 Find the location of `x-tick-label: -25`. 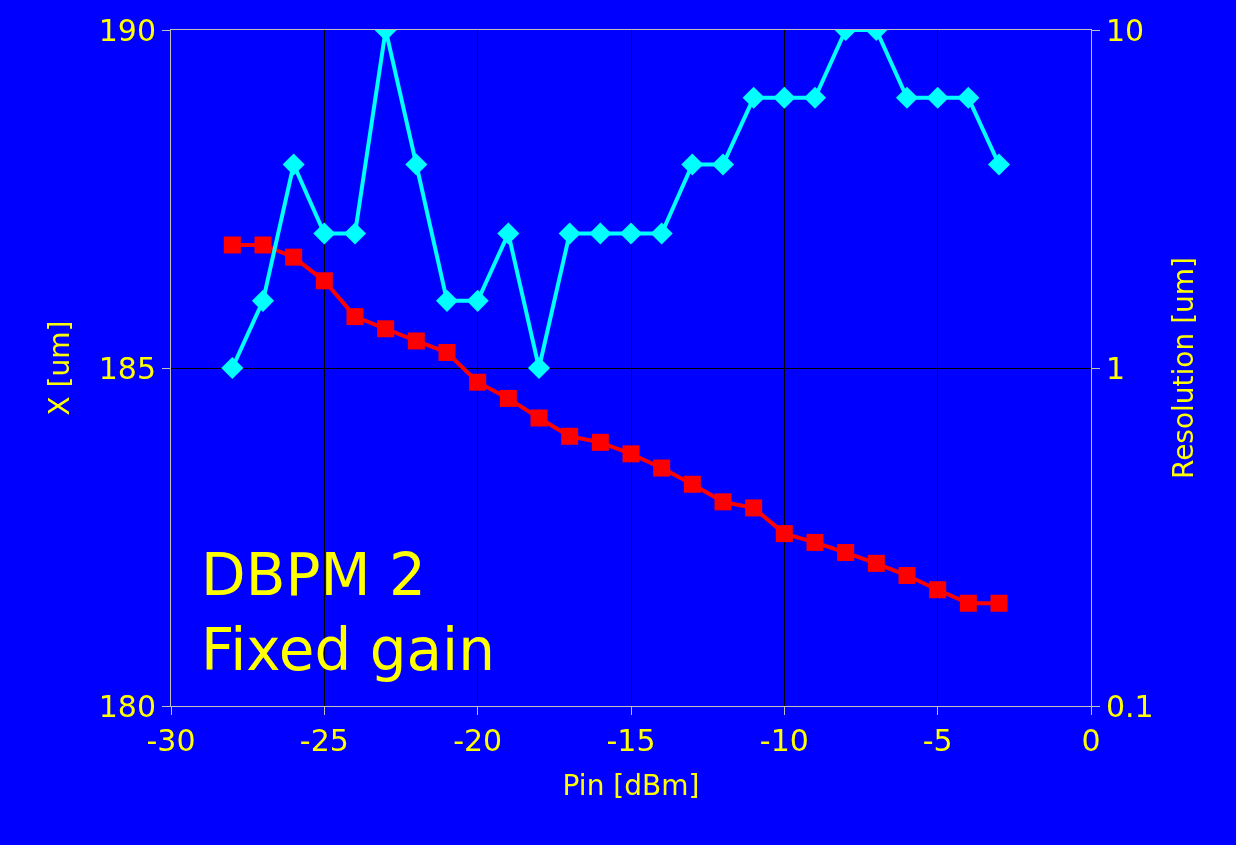

x-tick-label: -25 is located at coordinates (324, 740).